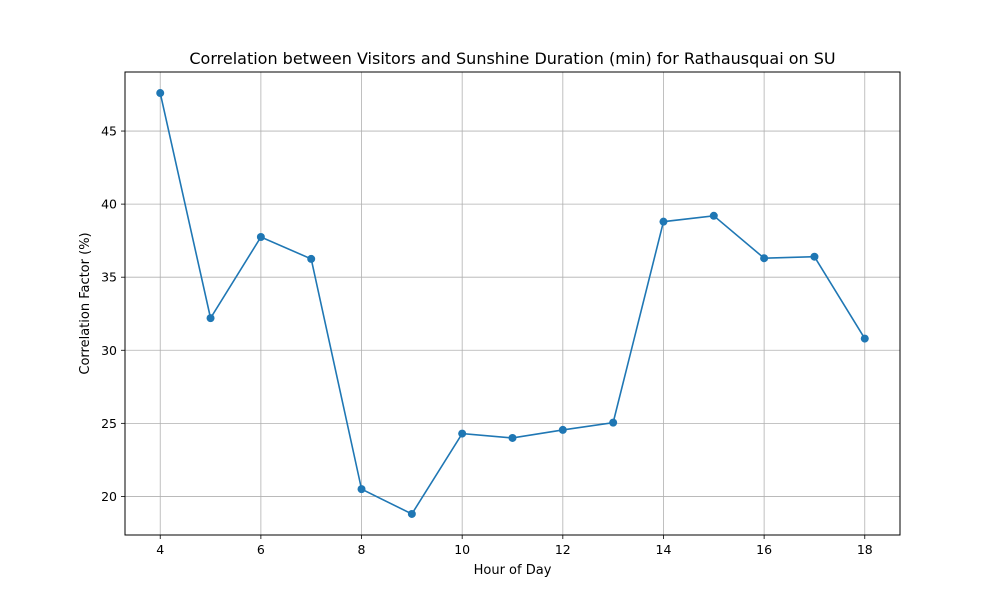 Image resolution: width=1000 pixels, height=600 pixels. I want to click on y-tick-label: 25, so click(109, 423).